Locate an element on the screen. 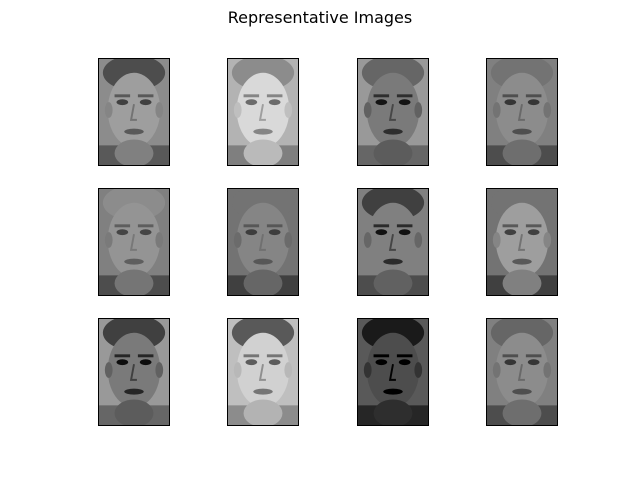  figure-title: Representative Images is located at coordinates (320, 17).